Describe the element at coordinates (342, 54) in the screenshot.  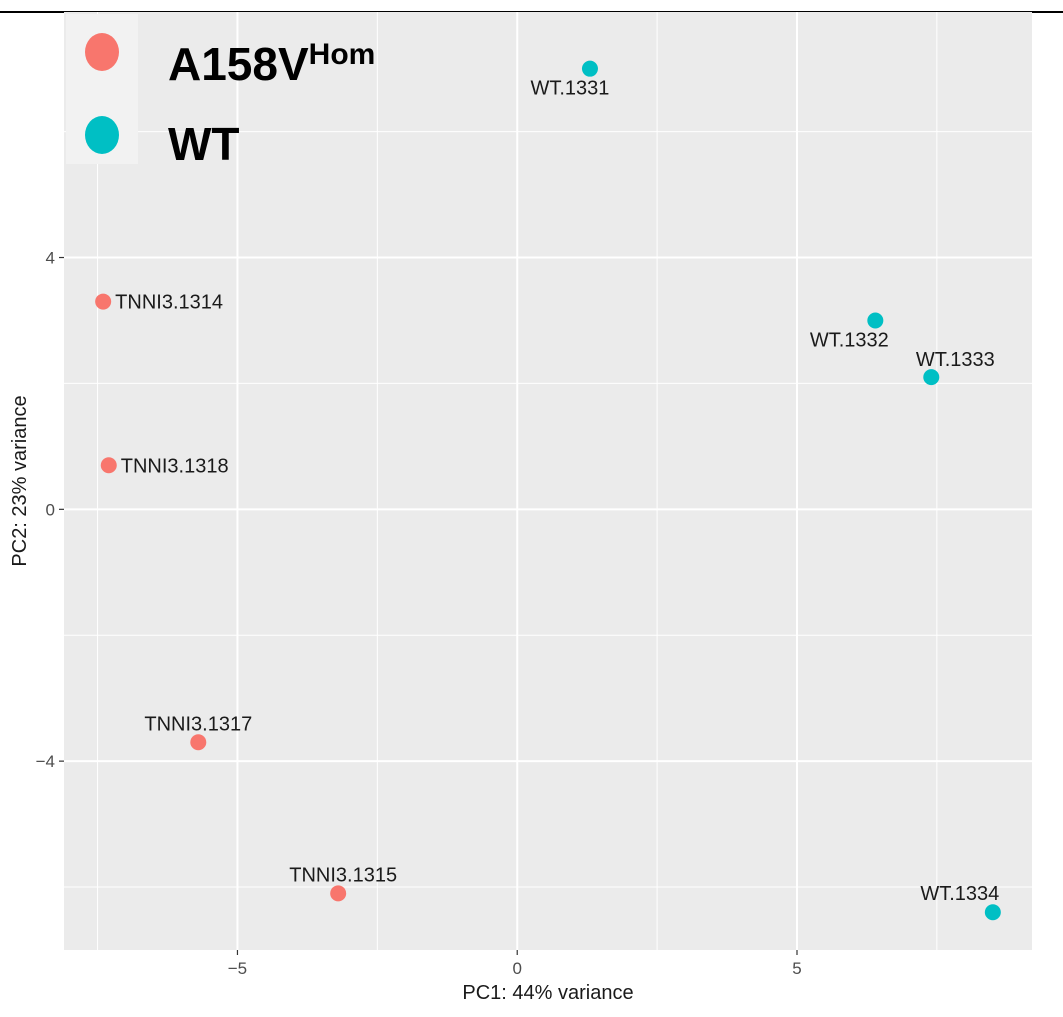
I see `legend-label-superscript: Hom` at that location.